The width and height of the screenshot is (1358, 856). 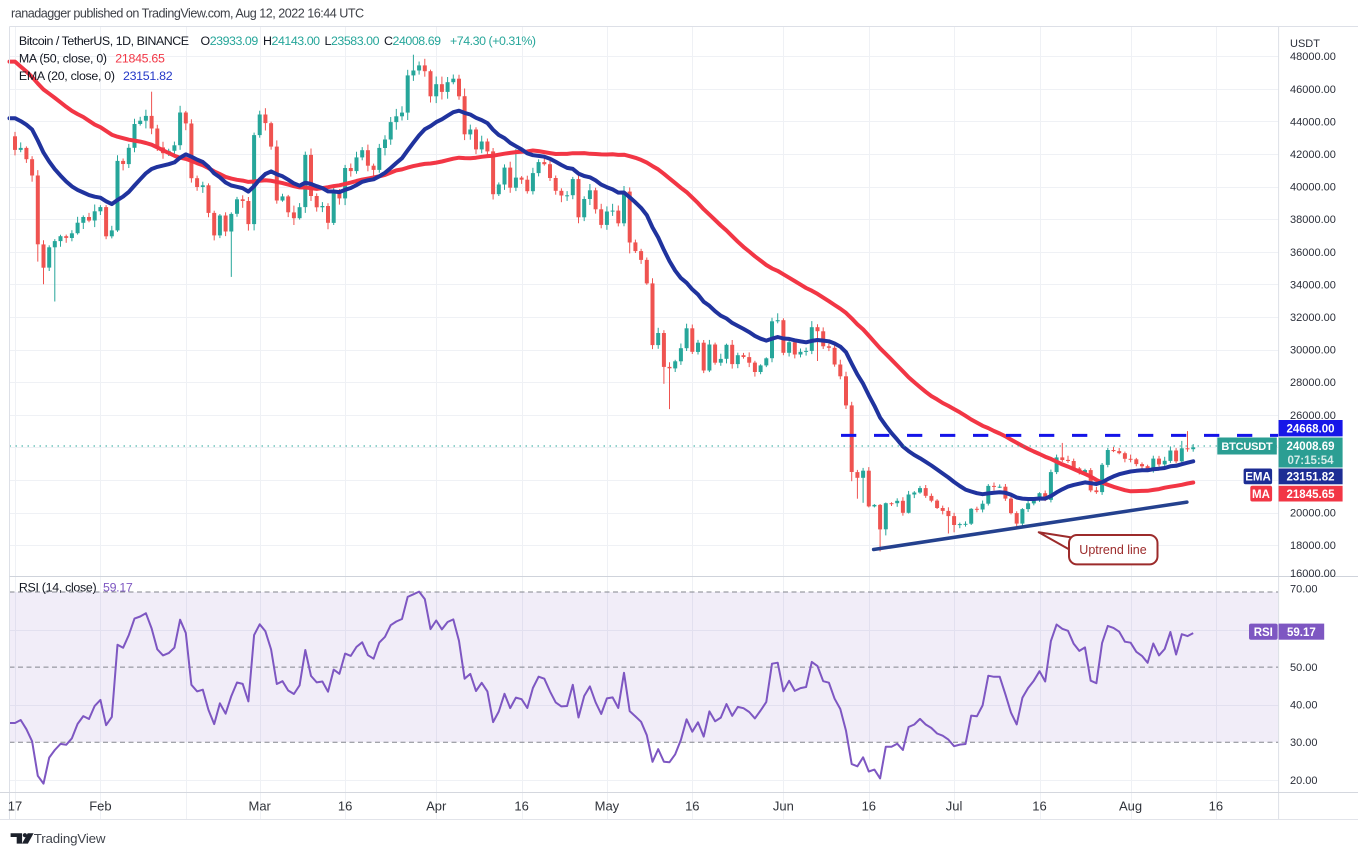 I want to click on svg-text: 70.00, so click(x=1304, y=589).